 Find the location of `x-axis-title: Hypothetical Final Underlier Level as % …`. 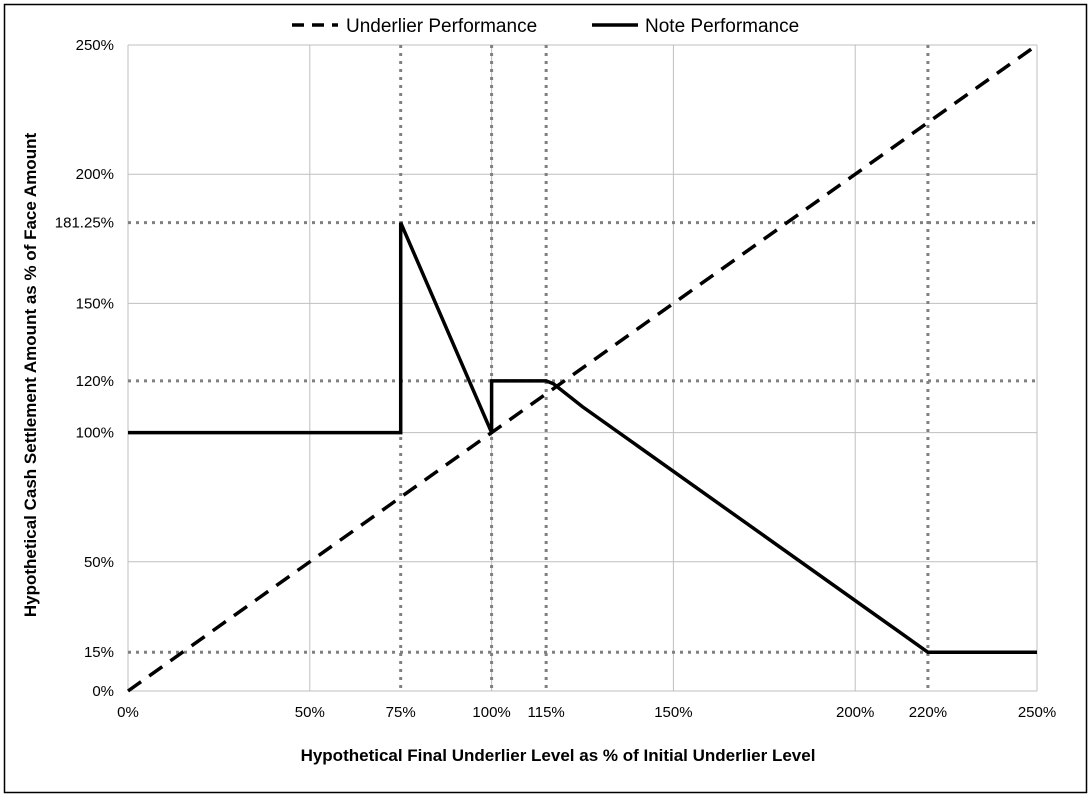

x-axis-title: Hypothetical Final Underlier Level as % … is located at coordinates (558, 755).